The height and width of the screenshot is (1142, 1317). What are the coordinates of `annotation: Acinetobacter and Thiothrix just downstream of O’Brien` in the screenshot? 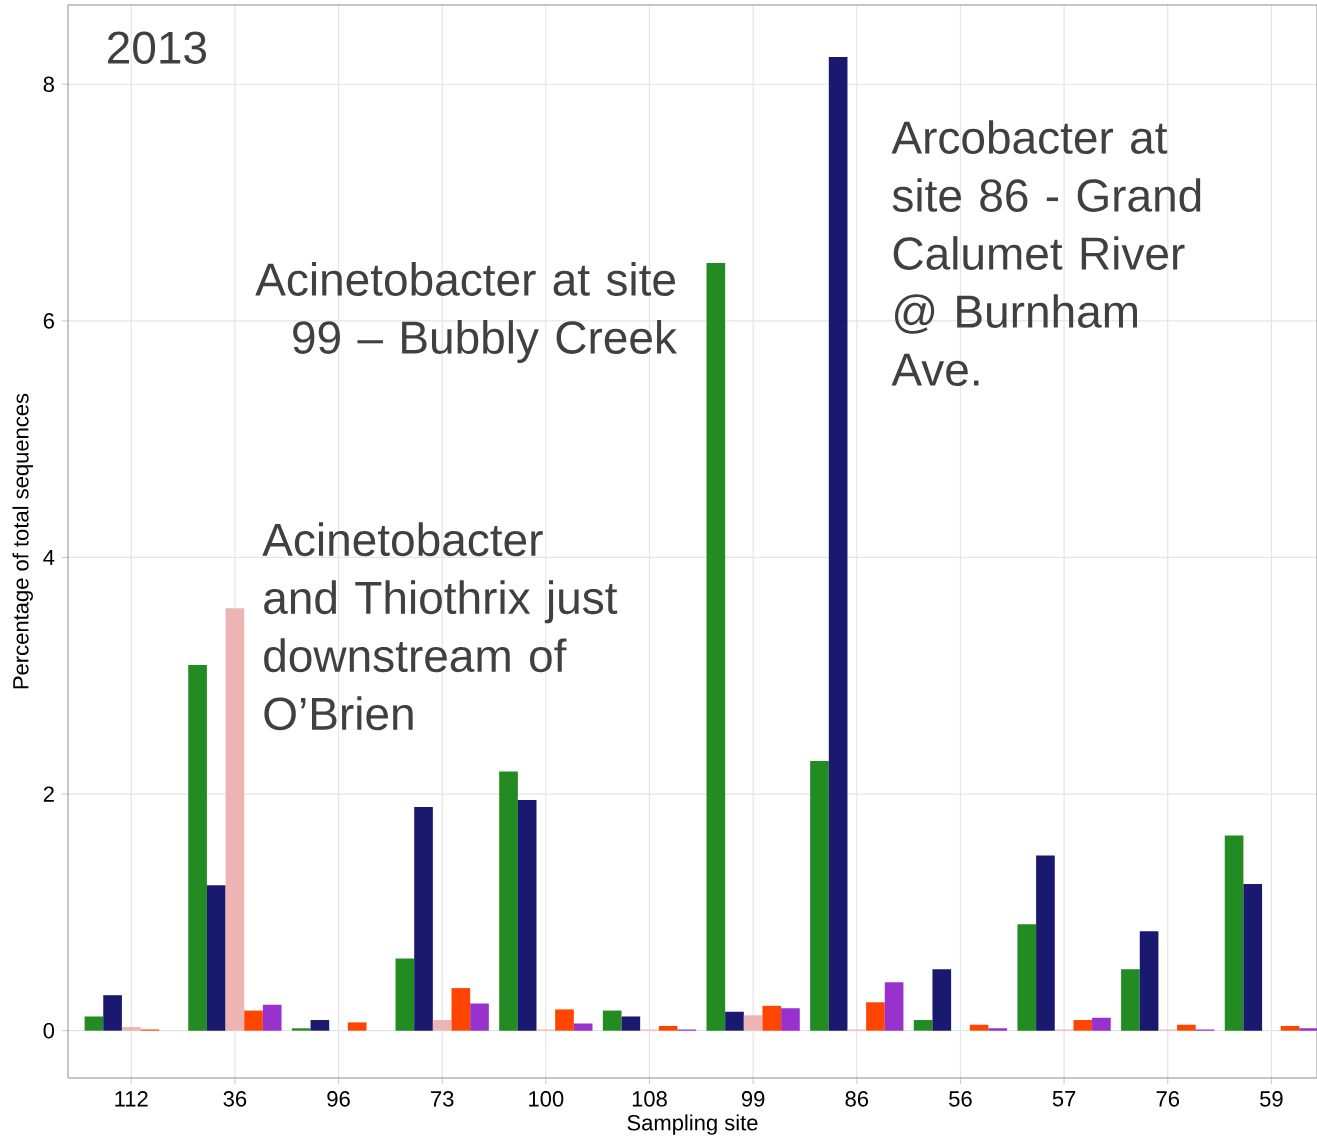 It's located at (440, 626).